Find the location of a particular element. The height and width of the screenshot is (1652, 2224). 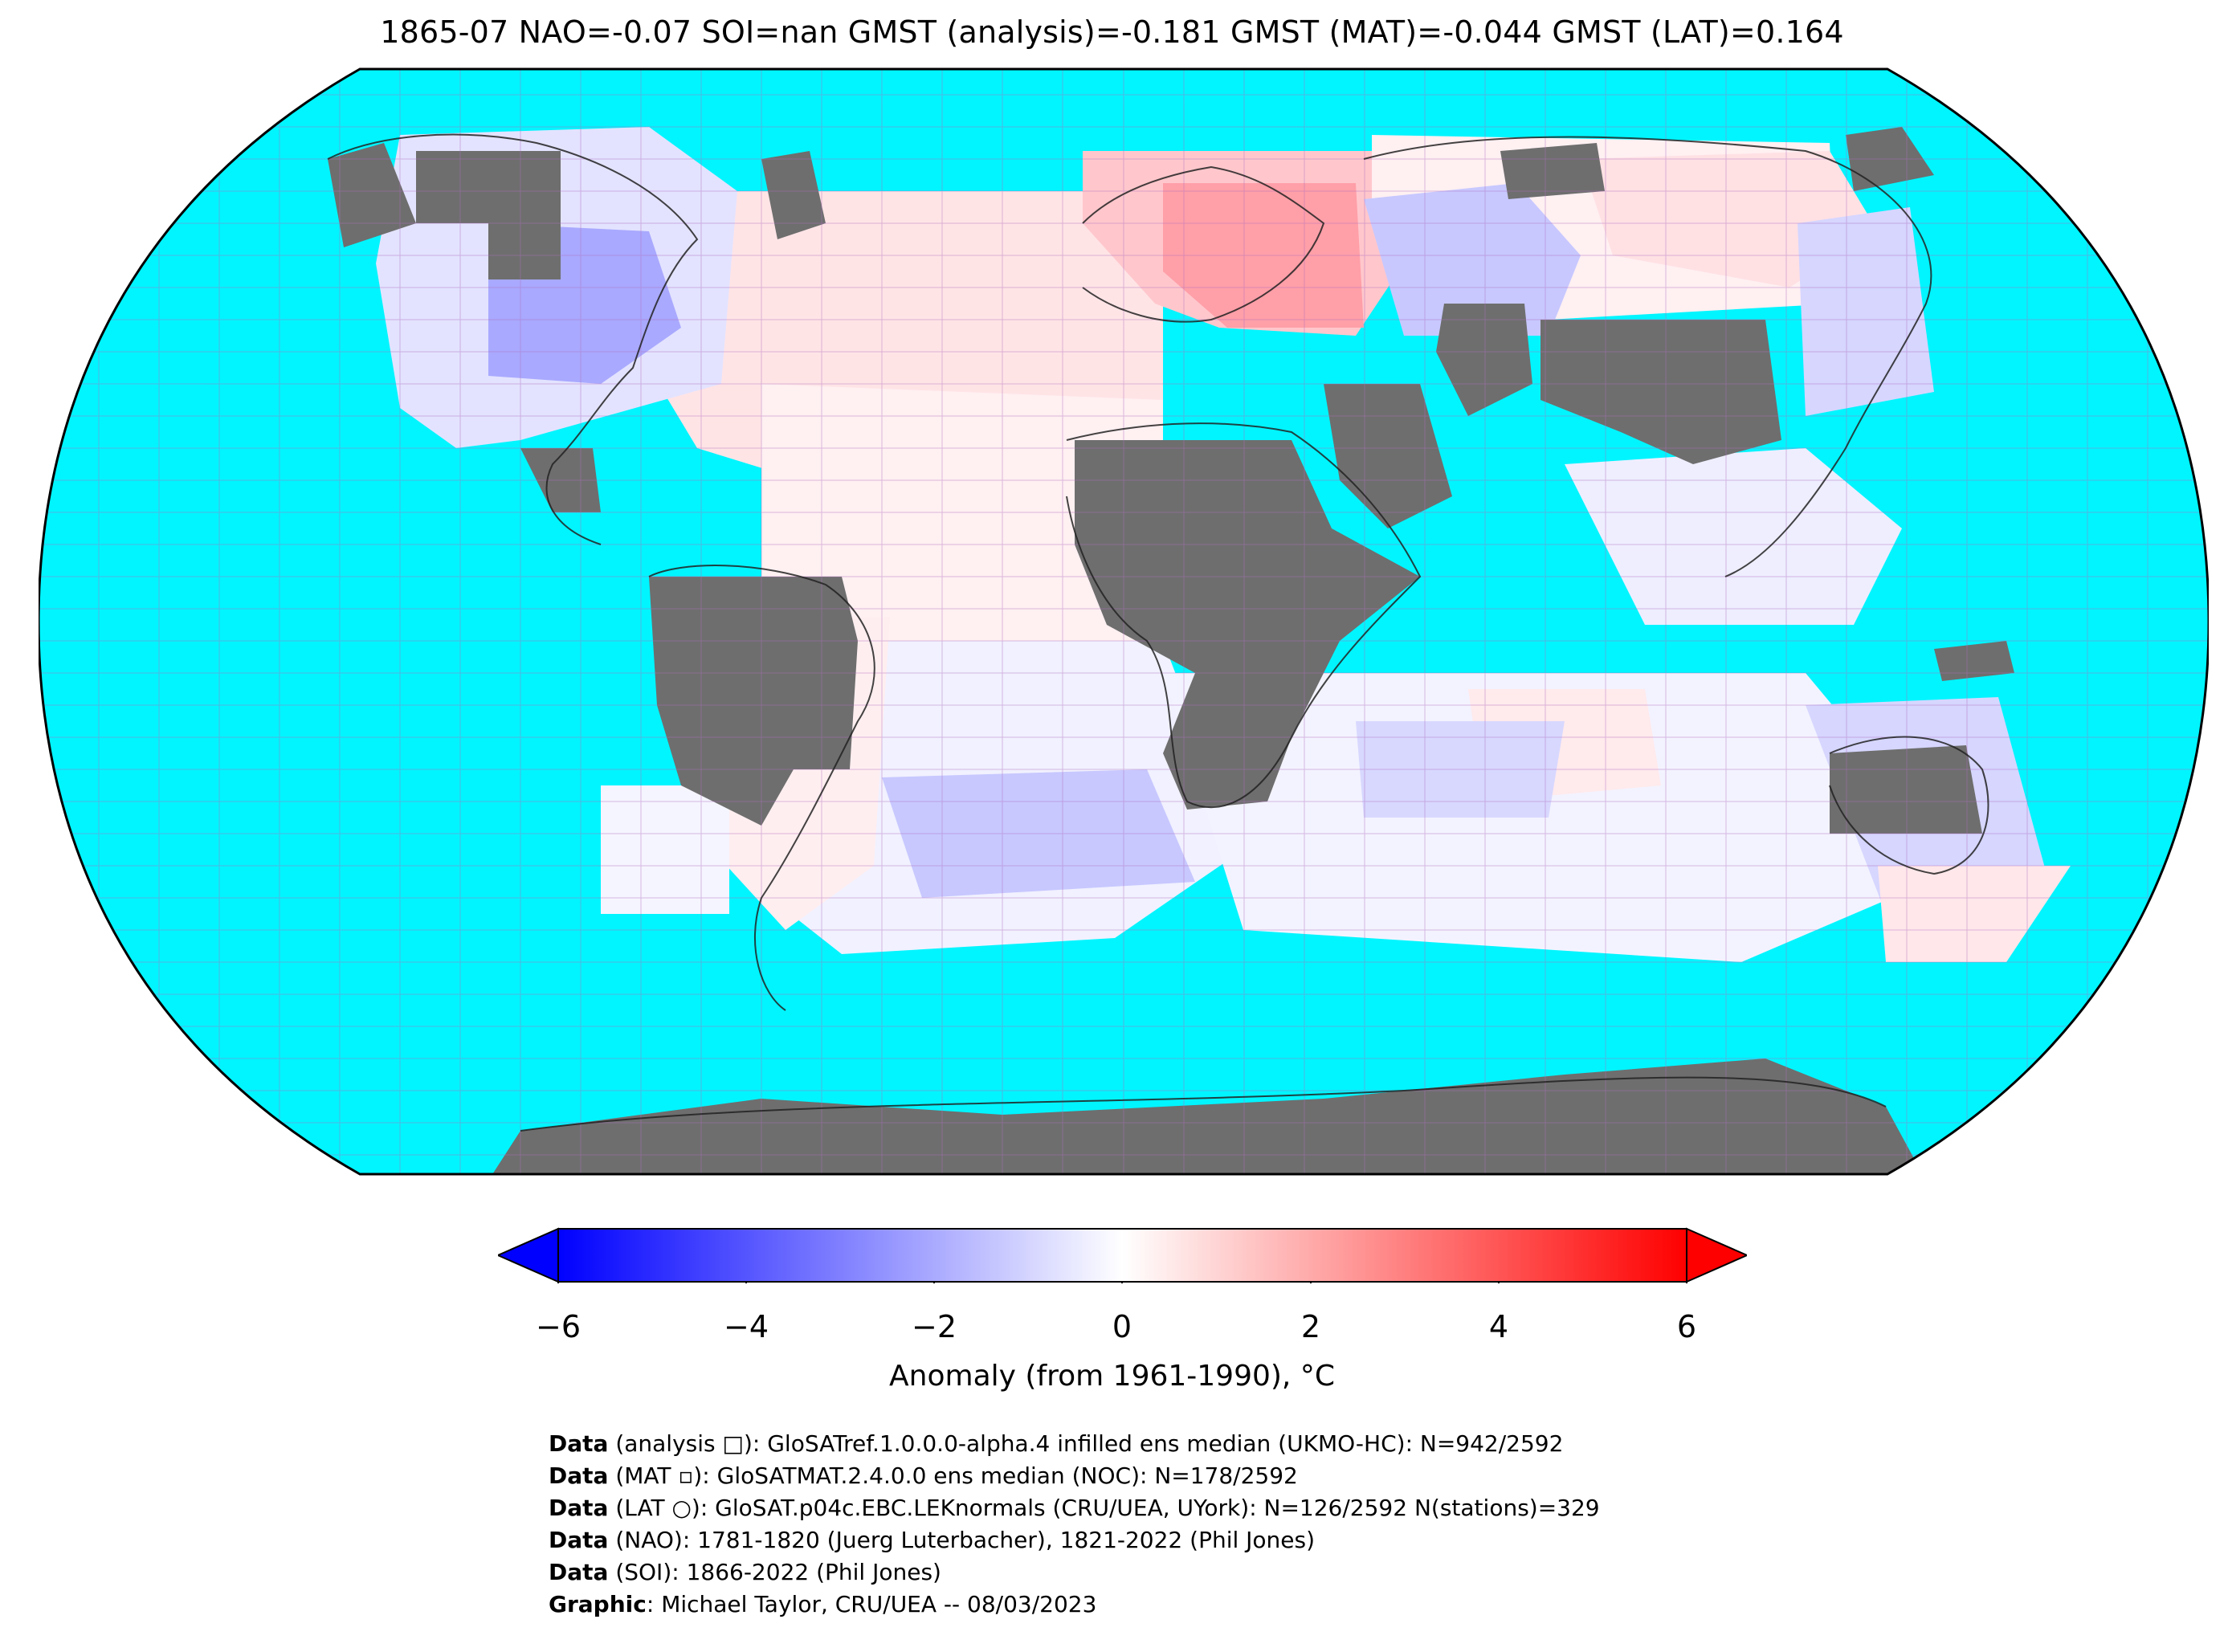

cell-region-south-atlantic-cold is located at coordinates (1038, 833).